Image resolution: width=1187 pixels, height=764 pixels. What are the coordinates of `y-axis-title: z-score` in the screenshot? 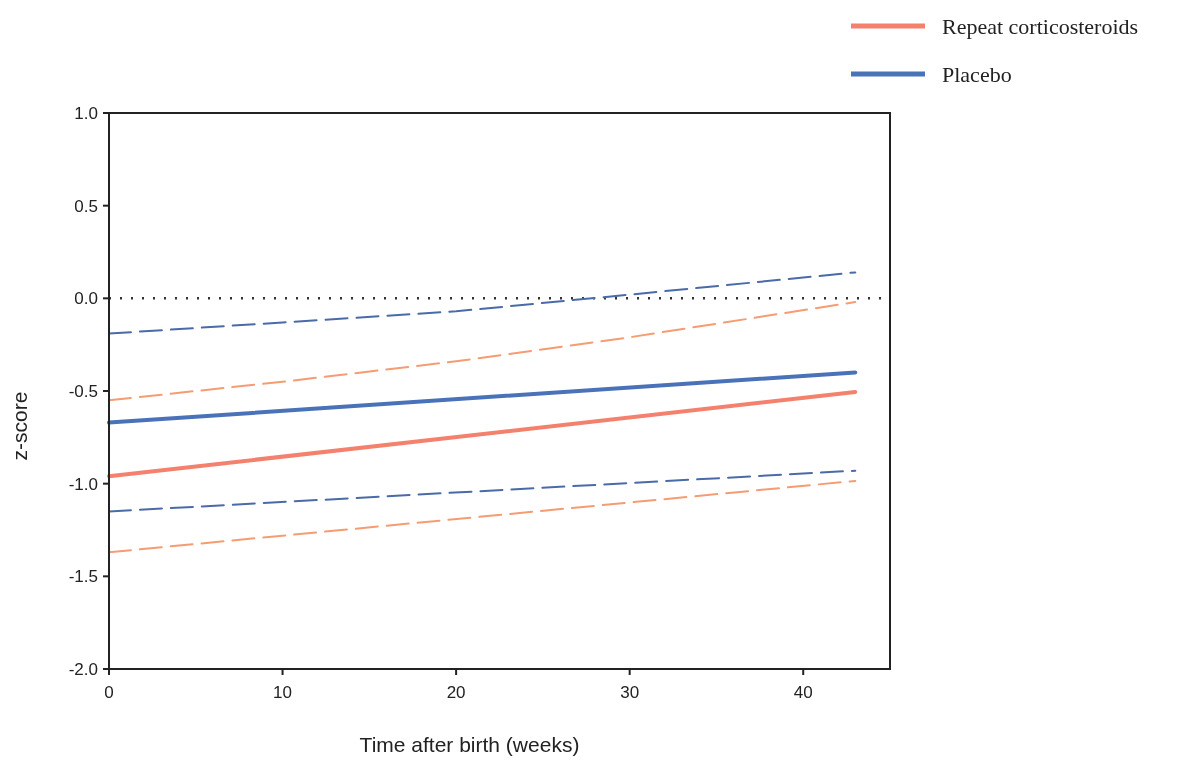 It's located at (19, 426).